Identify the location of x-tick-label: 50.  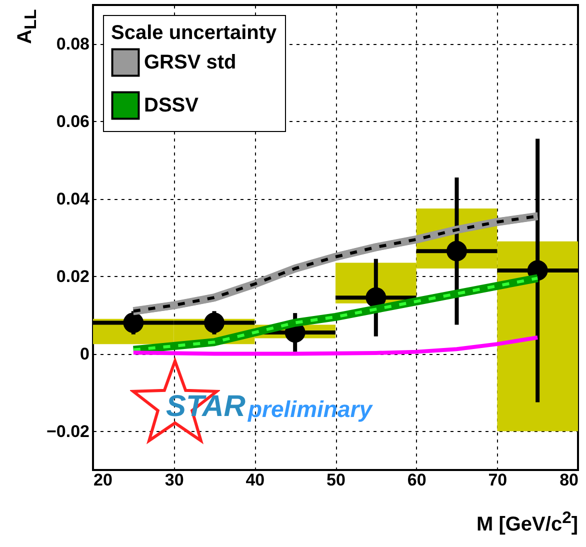
(336, 480).